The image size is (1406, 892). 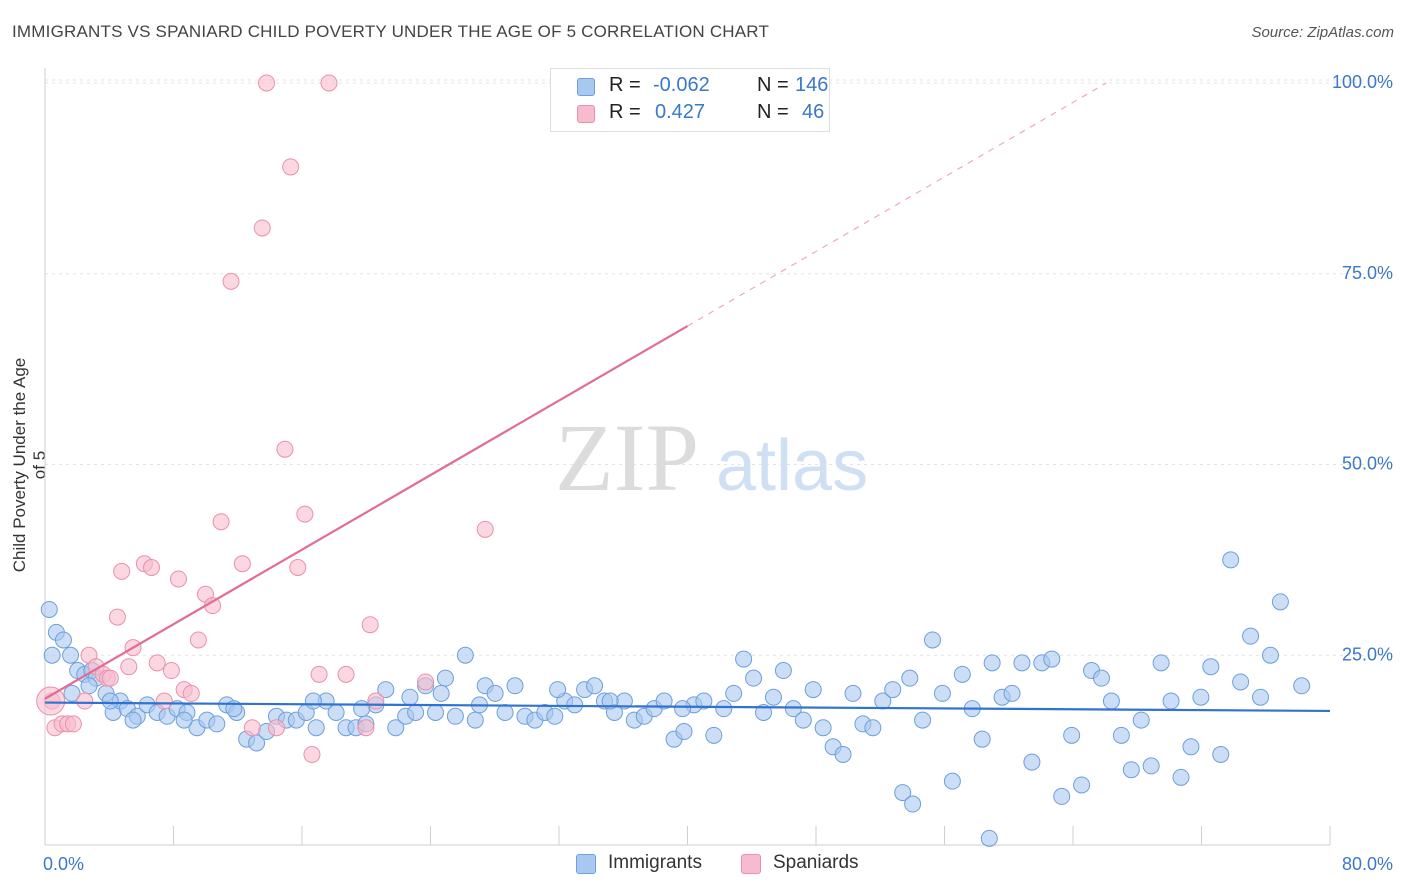 I want to click on legend-swatch-spaniards, so click(x=586, y=114).